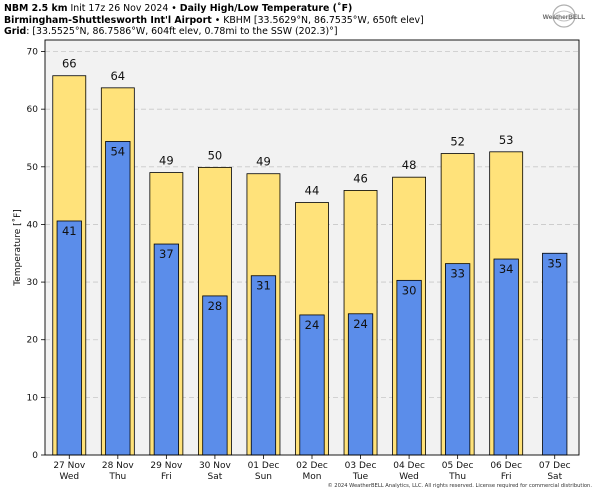 The height and width of the screenshot is (493, 600). What do you see at coordinates (360, 477) in the screenshot?
I see `x-tick-day: Tue` at bounding box center [360, 477].